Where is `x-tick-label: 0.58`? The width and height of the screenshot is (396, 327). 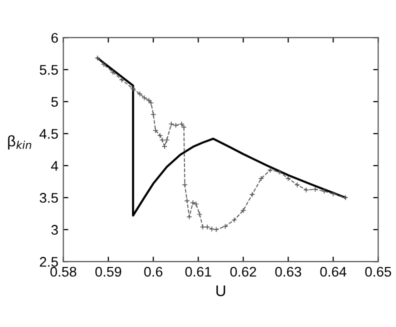
x-tick-label: 0.58 is located at coordinates (63, 271).